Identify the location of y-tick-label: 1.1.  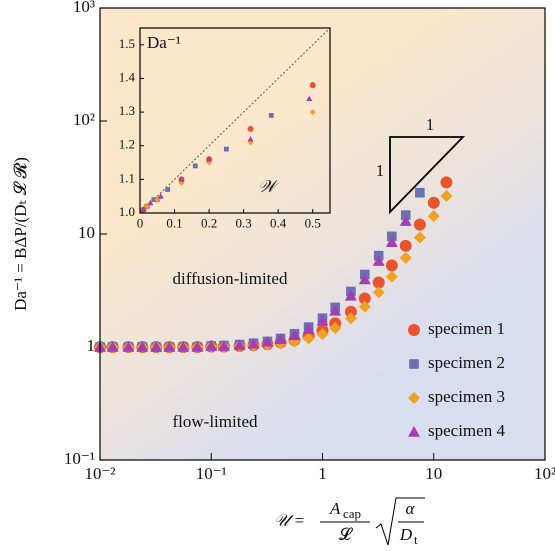
(127, 177).